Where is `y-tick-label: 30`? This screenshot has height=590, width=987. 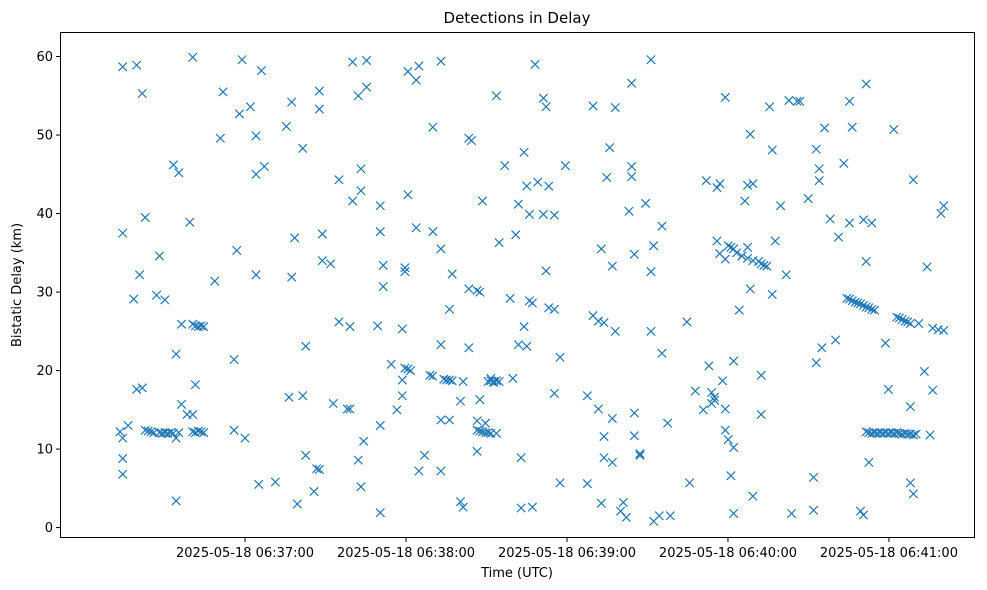 y-tick-label: 30 is located at coordinates (44, 293).